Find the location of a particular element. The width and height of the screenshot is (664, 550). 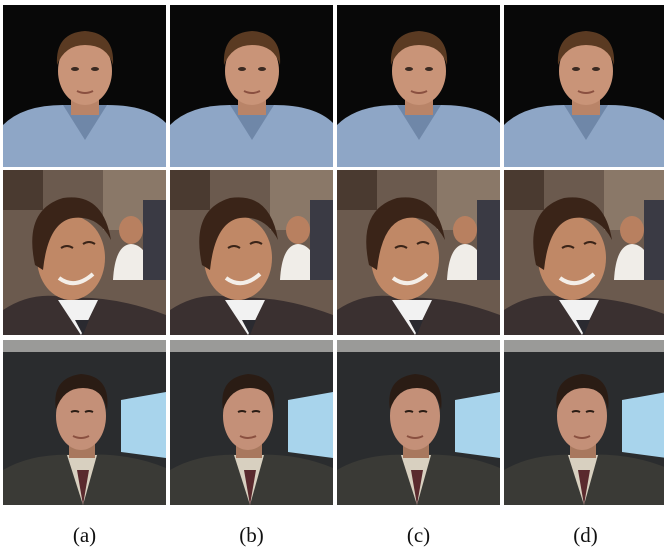

column-label: (b) is located at coordinates (251, 535).